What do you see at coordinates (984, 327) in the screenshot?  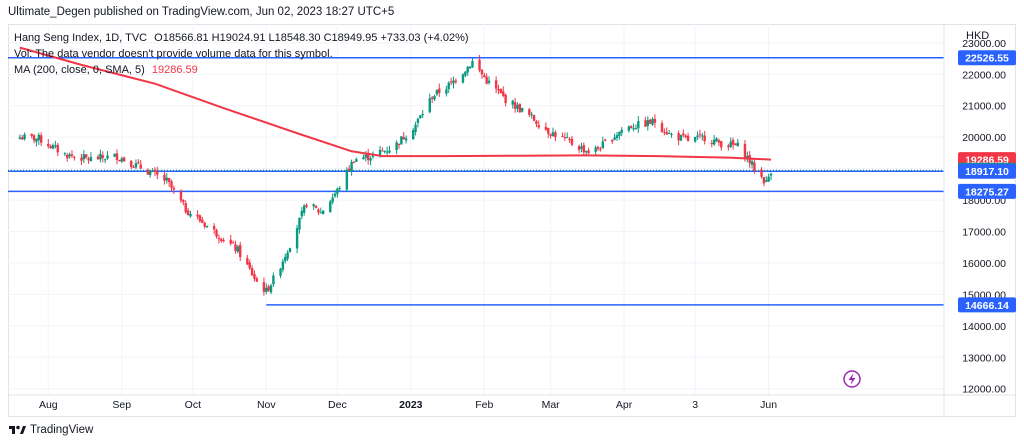 I see `y-tick-label: 14000.00` at bounding box center [984, 327].